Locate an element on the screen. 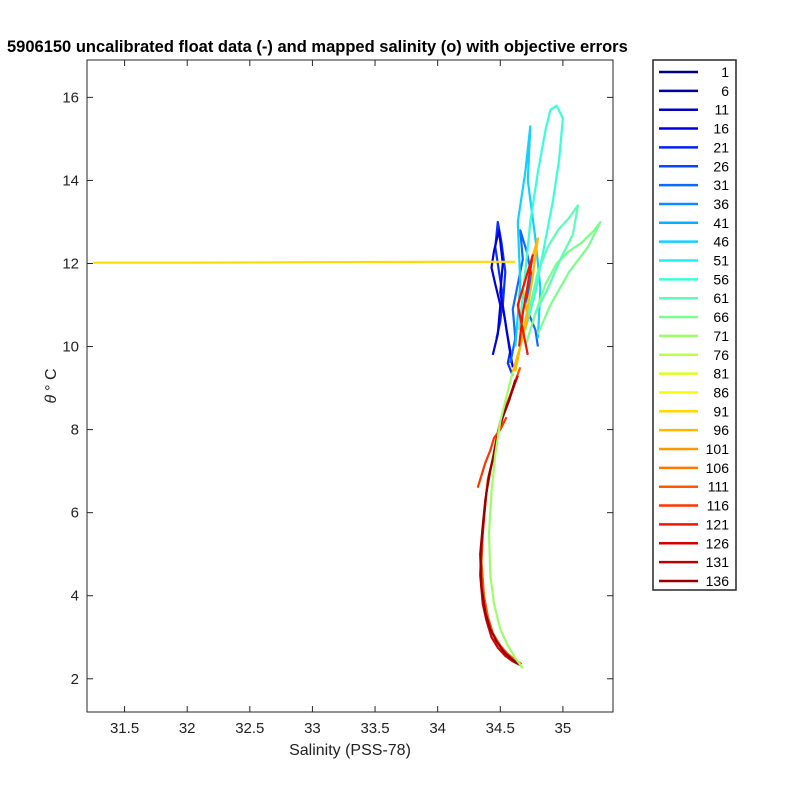 The width and height of the screenshot is (800, 800). y-tick-label: 8 is located at coordinates (75, 430).